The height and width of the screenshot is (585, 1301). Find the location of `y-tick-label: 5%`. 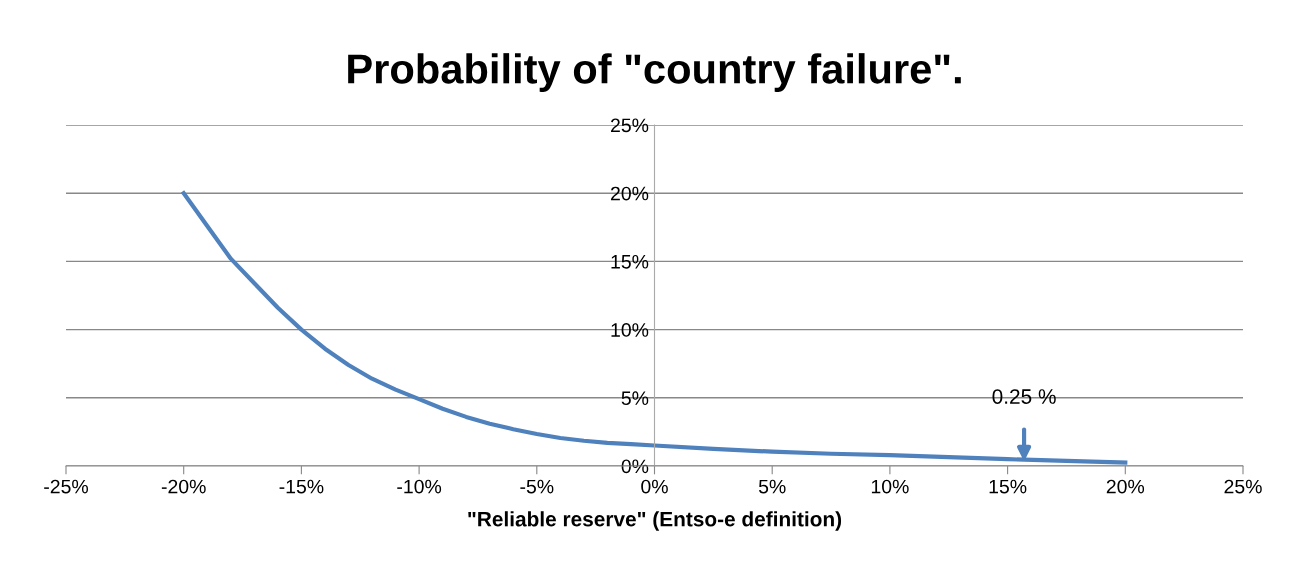

y-tick-label: 5% is located at coordinates (635, 398).